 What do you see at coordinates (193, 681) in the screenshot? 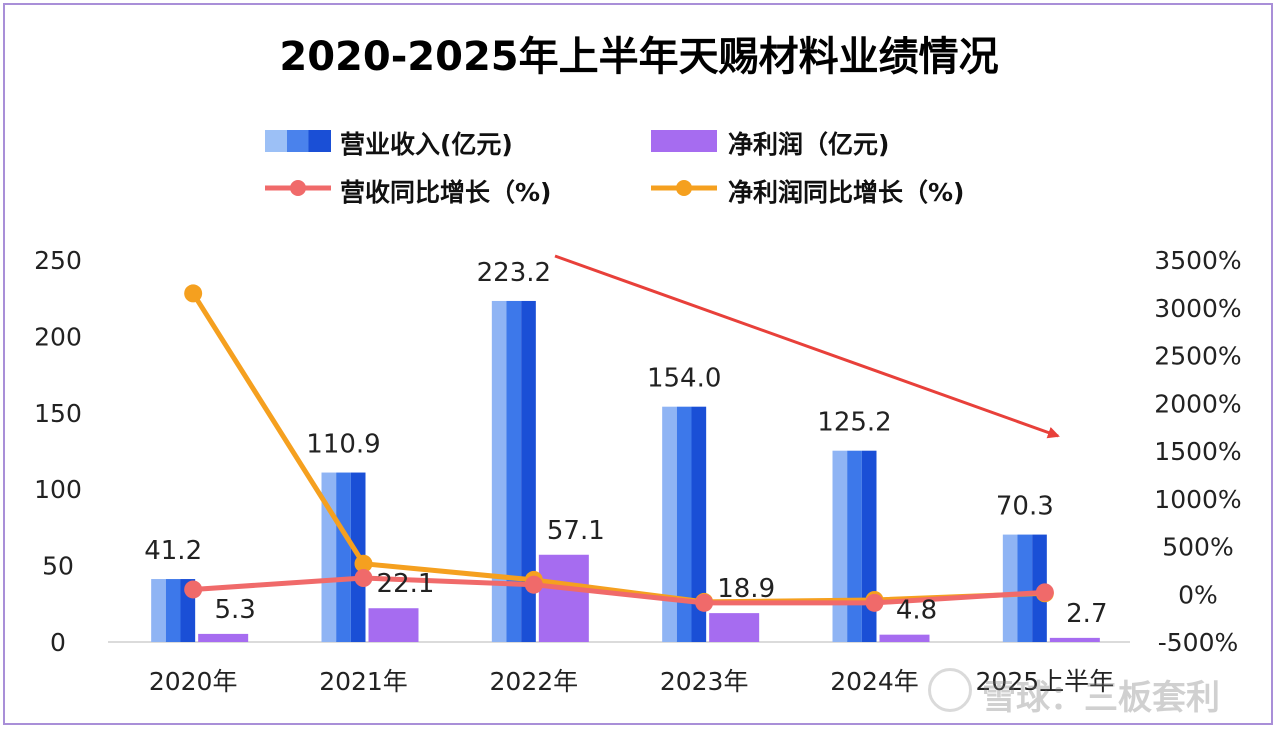
I see `x-tick-label: 2020年` at bounding box center [193, 681].